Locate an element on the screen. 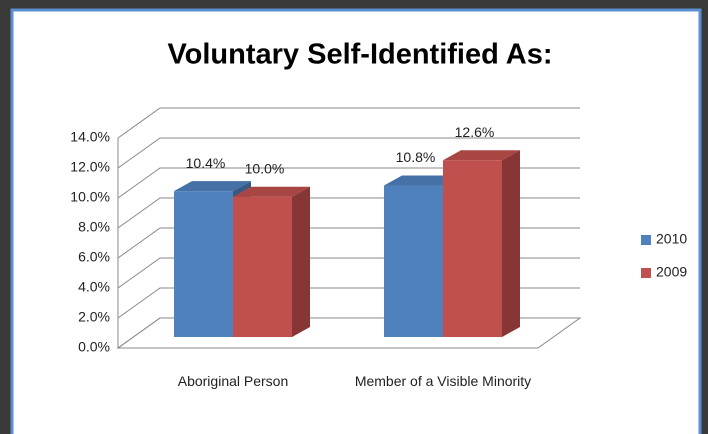  y-tick-label: 12.0% is located at coordinates (90, 167).